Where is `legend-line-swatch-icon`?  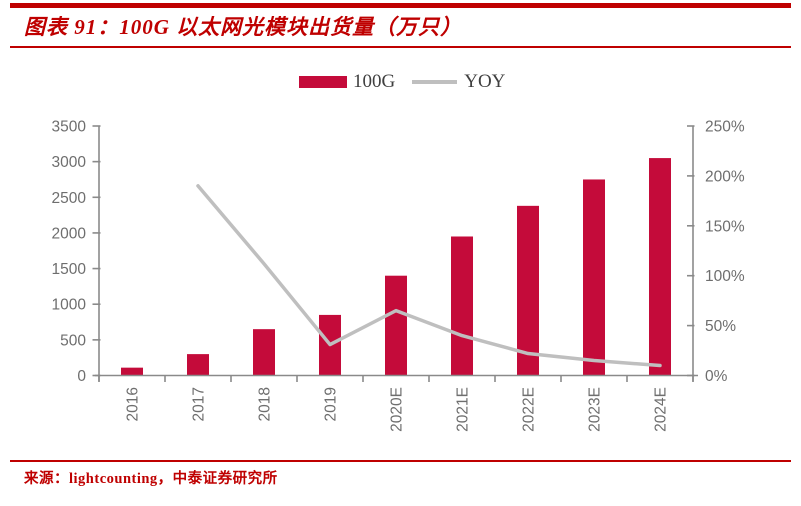 legend-line-swatch-icon is located at coordinates (435, 82).